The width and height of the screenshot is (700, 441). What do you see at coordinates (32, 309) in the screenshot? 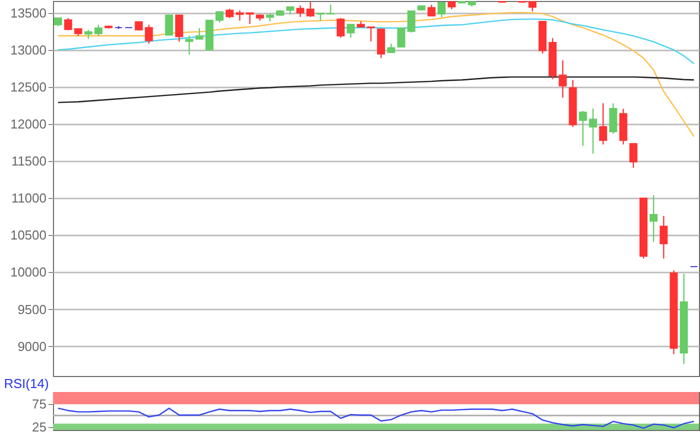
I see `y-tick-label: 9500` at bounding box center [32, 309].